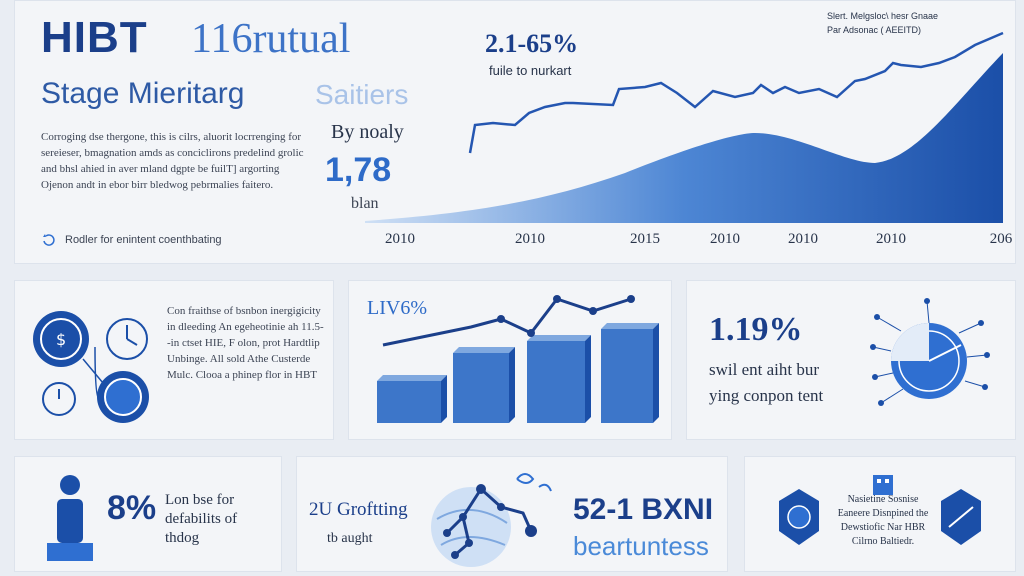 This screenshot has width=1024, height=576. I want to click on info-card-bars: LIV6%, so click(510, 360).